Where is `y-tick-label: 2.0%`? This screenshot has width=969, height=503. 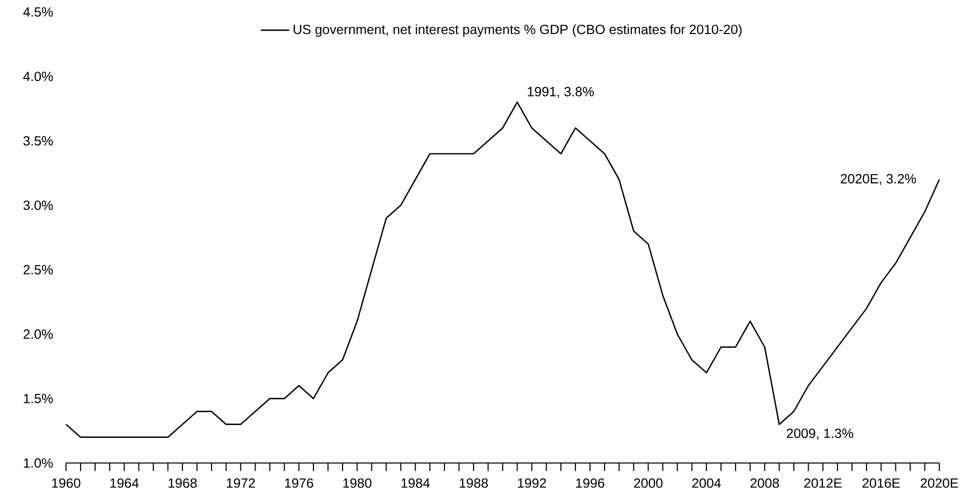 y-tick-label: 2.0% is located at coordinates (38, 334).